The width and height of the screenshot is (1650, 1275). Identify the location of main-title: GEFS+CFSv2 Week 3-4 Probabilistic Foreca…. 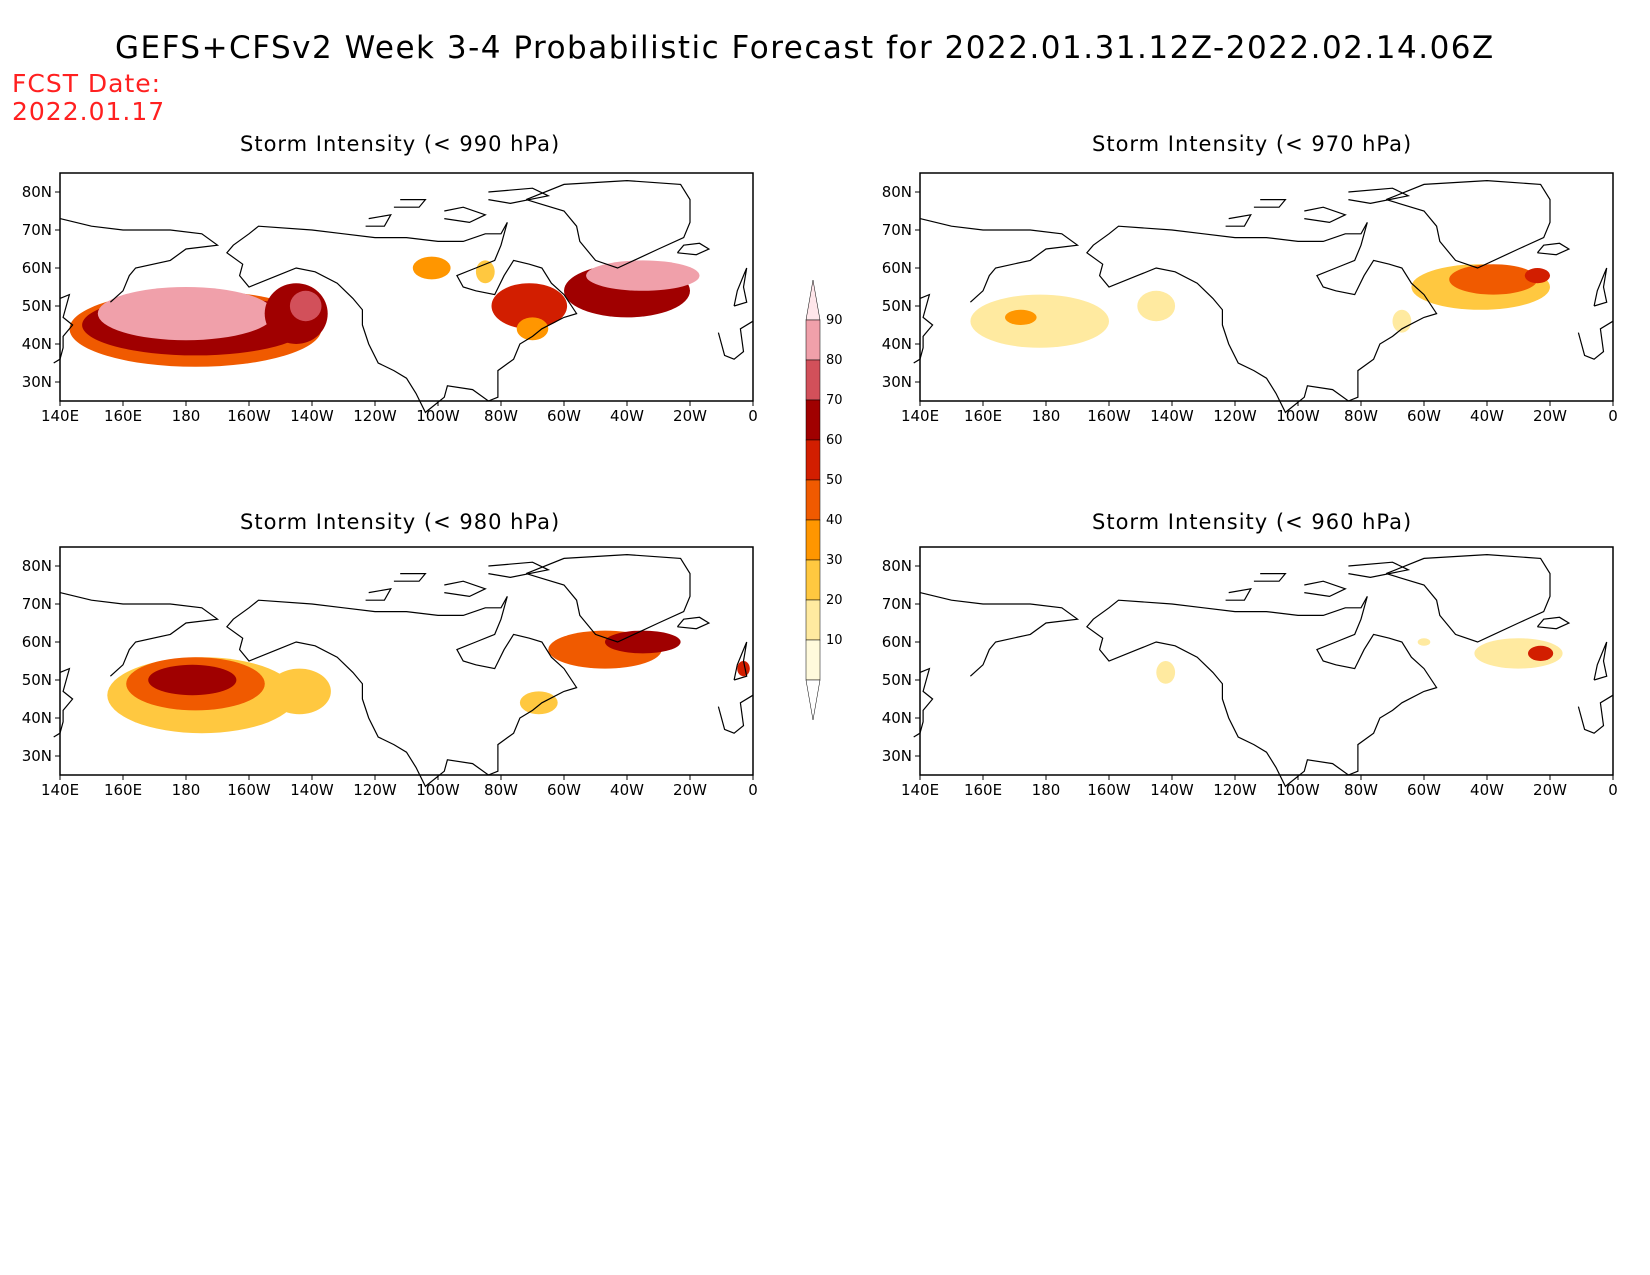
(805, 48).